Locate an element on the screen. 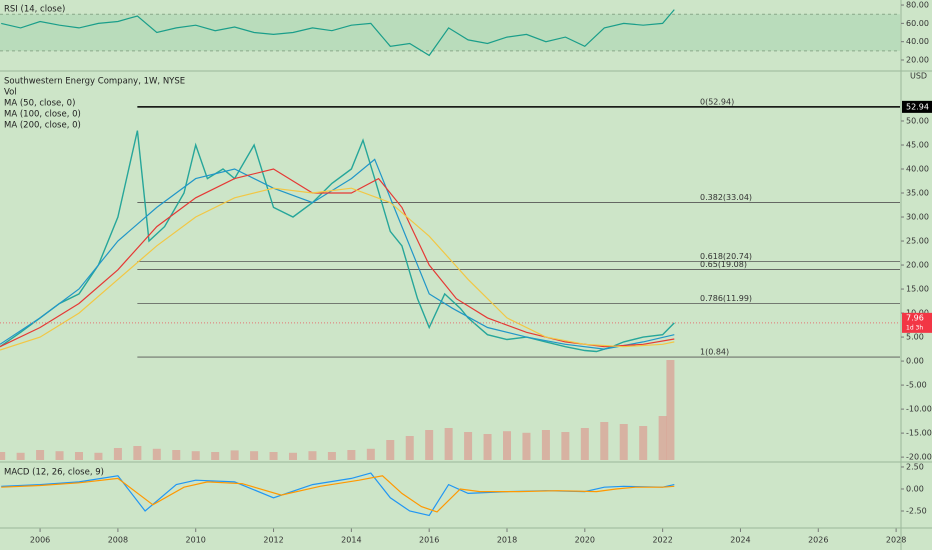 Image resolution: width=932 pixels, height=550 pixels. pane-title: Southwestern Energy Company, 1W, NYSE is located at coordinates (94, 82).